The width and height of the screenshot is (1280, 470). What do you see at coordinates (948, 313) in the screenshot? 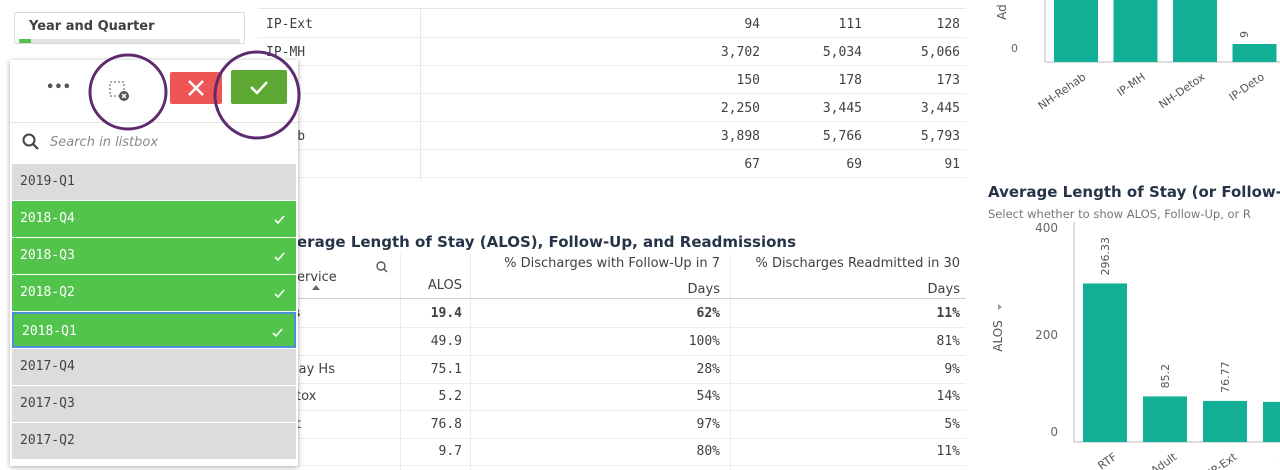
I see `table-cell: 11%` at bounding box center [948, 313].